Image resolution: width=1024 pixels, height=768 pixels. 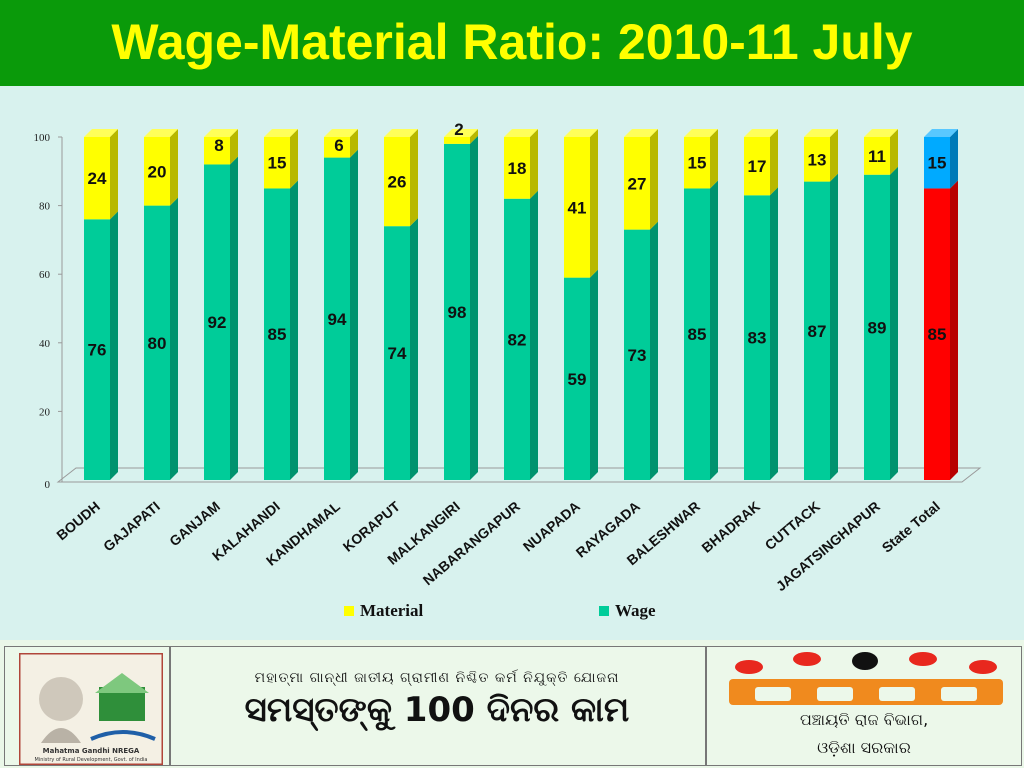 I want to click on y-tick-label: 0, so click(x=48, y=485).